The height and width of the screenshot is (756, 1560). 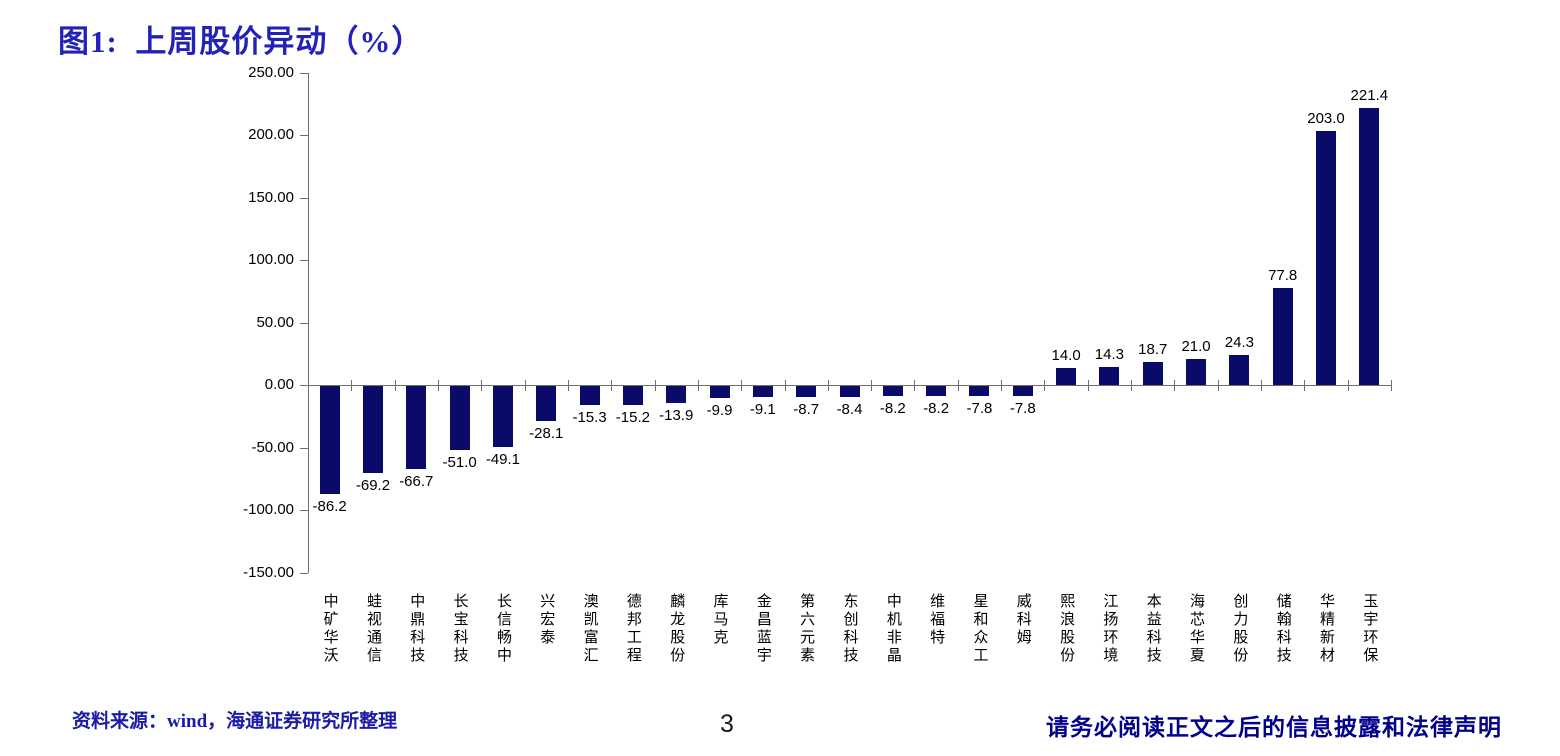 What do you see at coordinates (1022, 620) in the screenshot?
I see `x-category-label: 威科姆` at bounding box center [1022, 620].